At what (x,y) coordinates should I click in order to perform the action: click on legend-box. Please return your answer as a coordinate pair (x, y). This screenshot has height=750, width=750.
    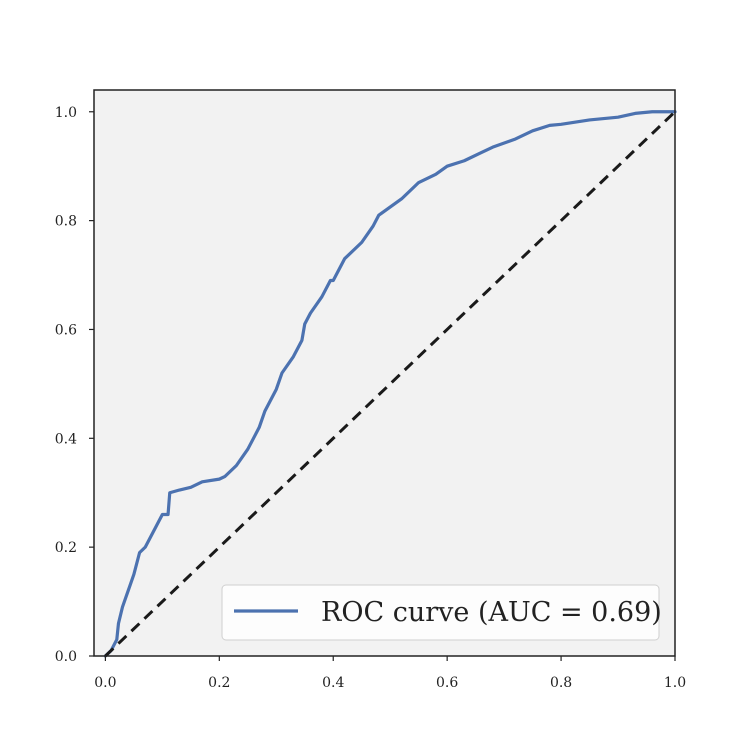
    Looking at the image, I should click on (440, 612).